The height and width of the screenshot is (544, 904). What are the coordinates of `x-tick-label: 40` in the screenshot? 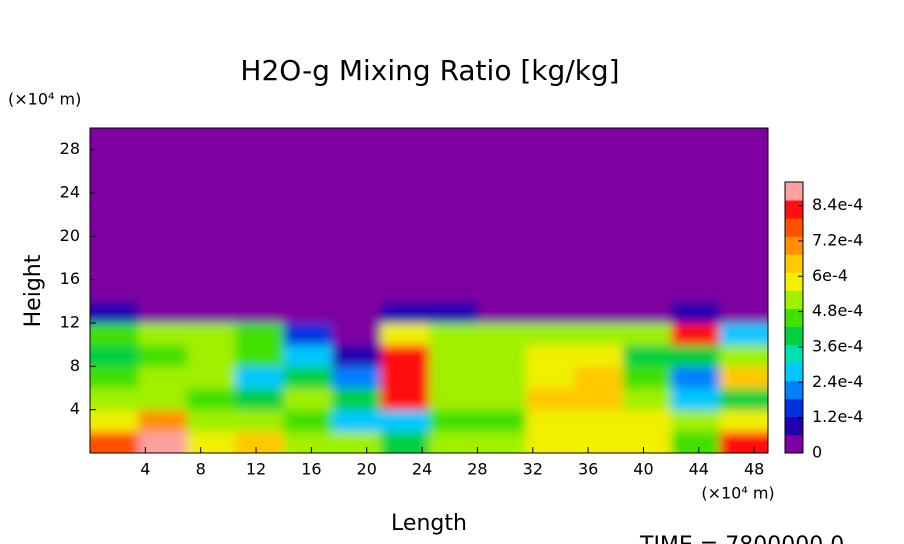 It's located at (643, 469).